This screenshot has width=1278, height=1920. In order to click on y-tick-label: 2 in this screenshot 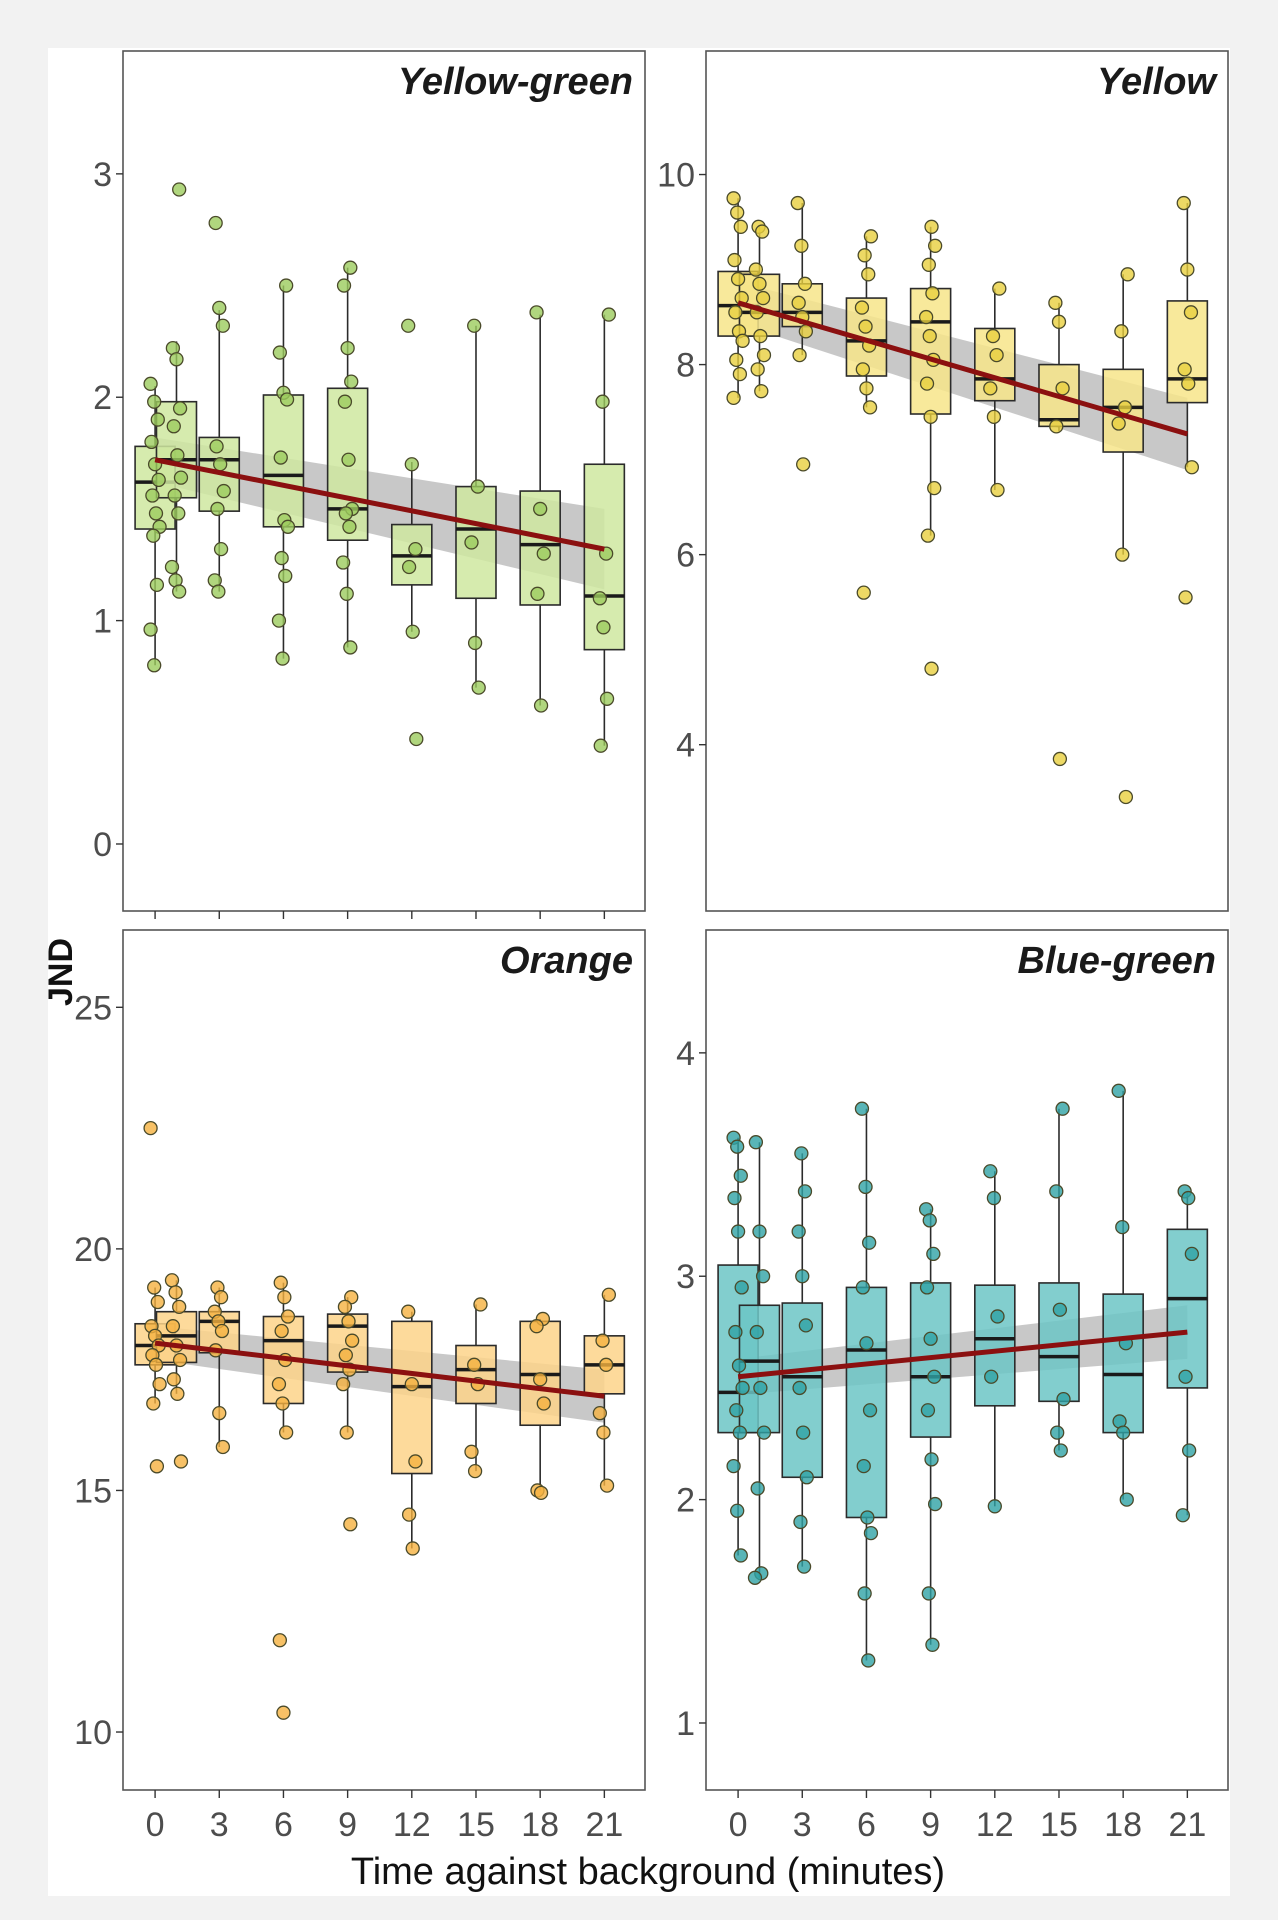, I will do `click(685, 1501)`.